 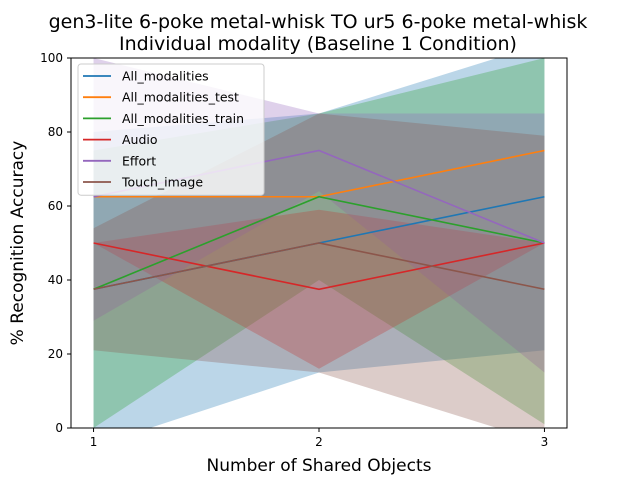 What do you see at coordinates (162, 182) in the screenshot?
I see `legend-label: Touch_image` at bounding box center [162, 182].